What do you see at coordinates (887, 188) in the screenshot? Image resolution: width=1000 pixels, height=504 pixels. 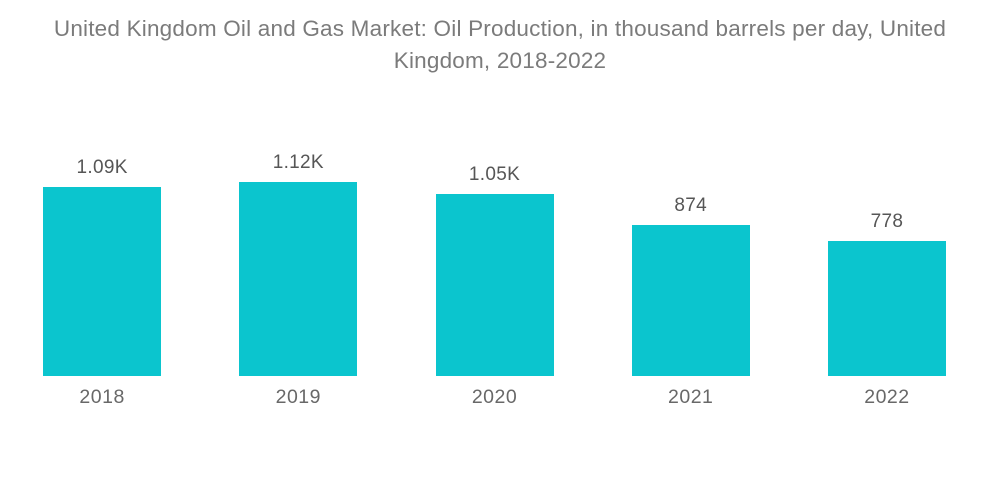 I see `bar-group-2022: 778` at bounding box center [887, 188].